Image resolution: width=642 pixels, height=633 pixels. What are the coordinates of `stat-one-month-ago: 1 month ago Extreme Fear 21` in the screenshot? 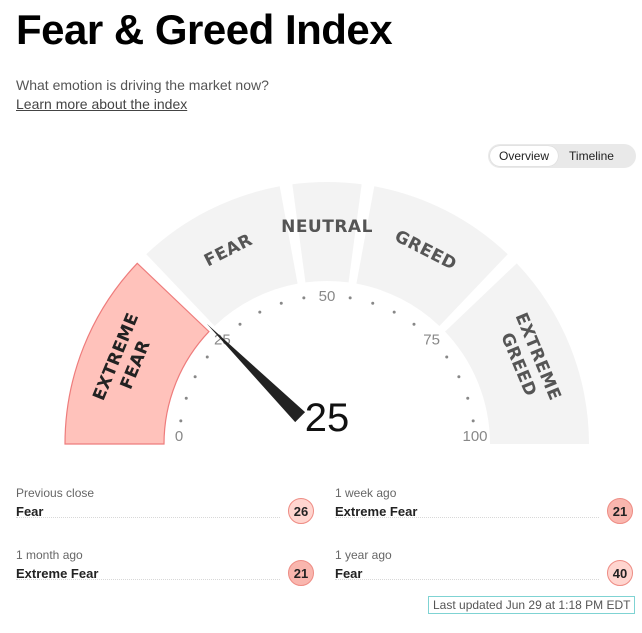 It's located at (165, 572).